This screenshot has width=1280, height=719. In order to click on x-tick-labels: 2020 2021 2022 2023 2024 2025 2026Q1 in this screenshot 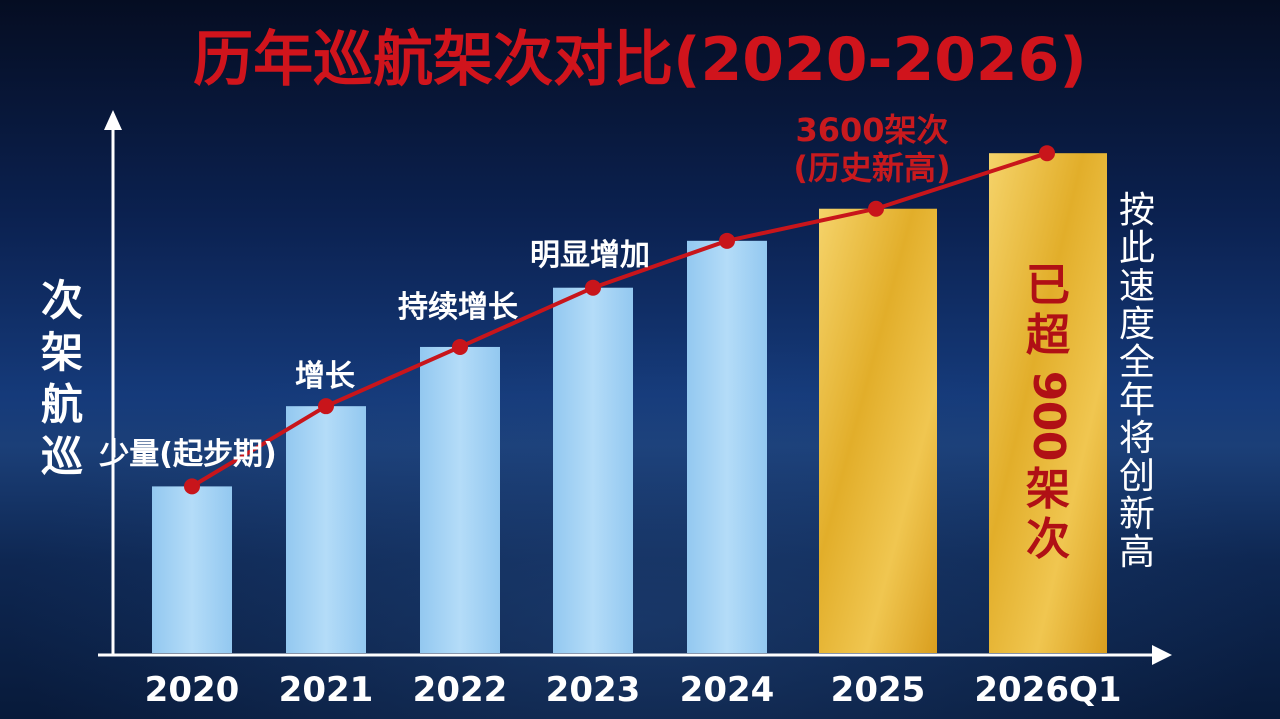, I will do `click(633, 690)`.